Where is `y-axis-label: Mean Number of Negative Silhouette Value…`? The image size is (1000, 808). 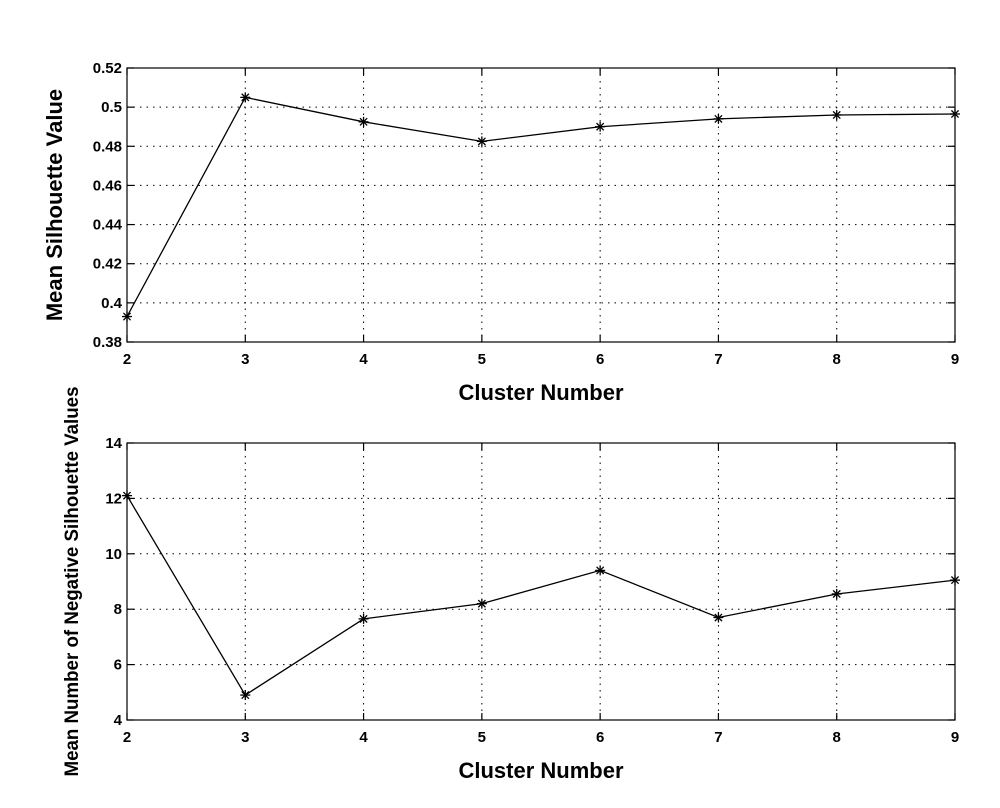
y-axis-label: Mean Number of Negative Silhouette Value… is located at coordinates (72, 582).